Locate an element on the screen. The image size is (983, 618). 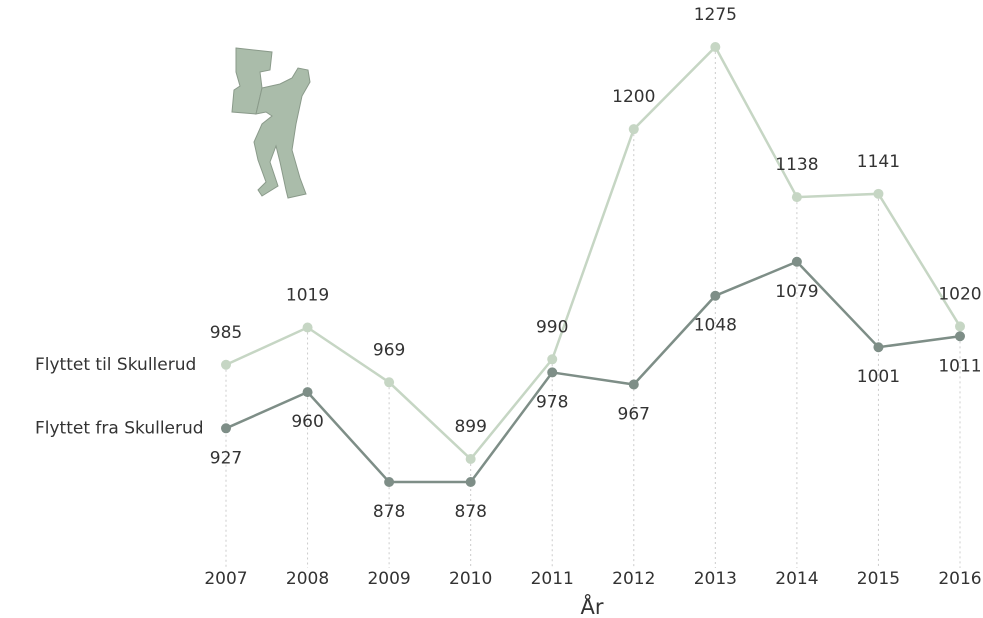
x-tick-label: 2007 is located at coordinates (225, 579).